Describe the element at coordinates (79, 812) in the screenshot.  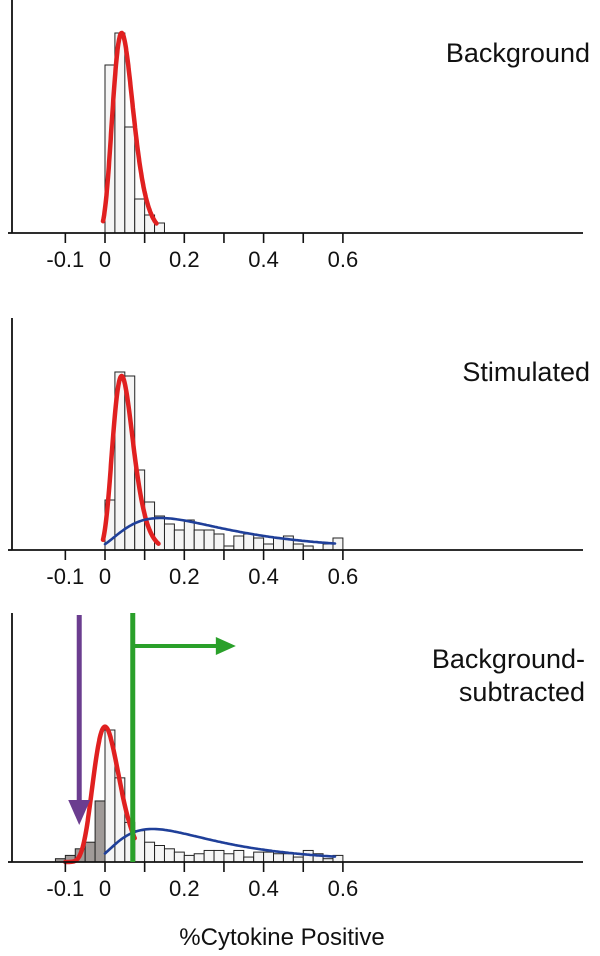
I see `negative-arrow-head` at that location.